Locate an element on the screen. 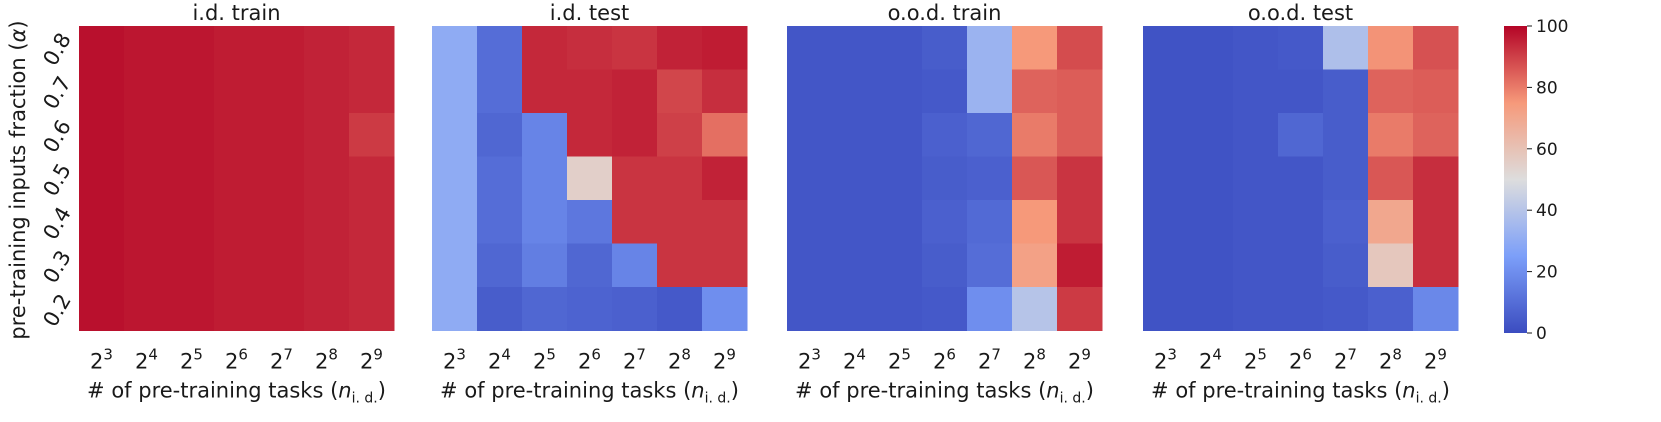 The height and width of the screenshot is (422, 1661). y-axis-label: pre-training inputs fraction (α) is located at coordinates (18, 179).